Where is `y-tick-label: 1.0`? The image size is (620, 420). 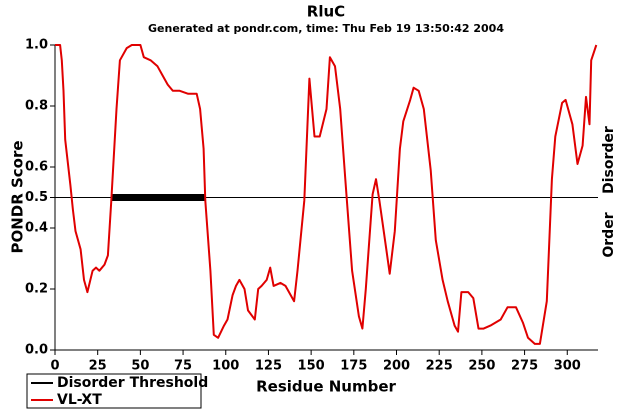
y-tick-label: 1.0 is located at coordinates (36, 45).